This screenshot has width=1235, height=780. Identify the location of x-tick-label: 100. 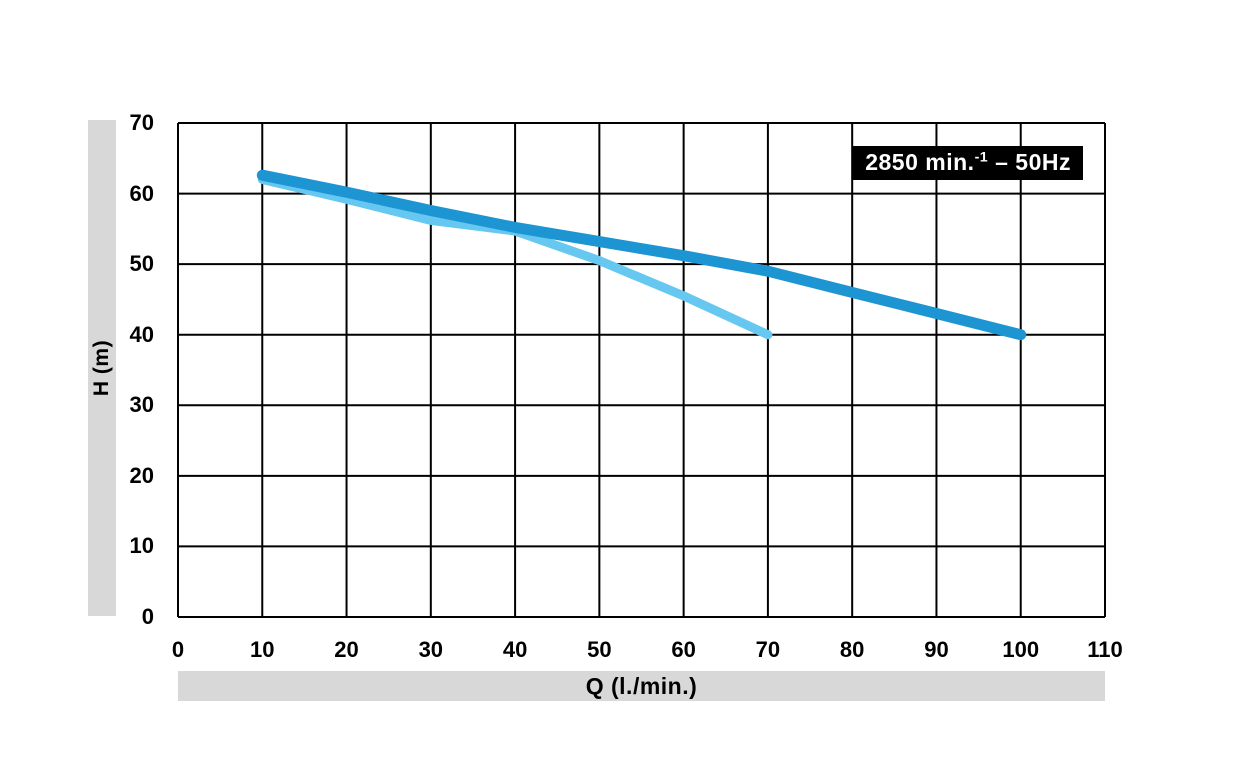
(1021, 649).